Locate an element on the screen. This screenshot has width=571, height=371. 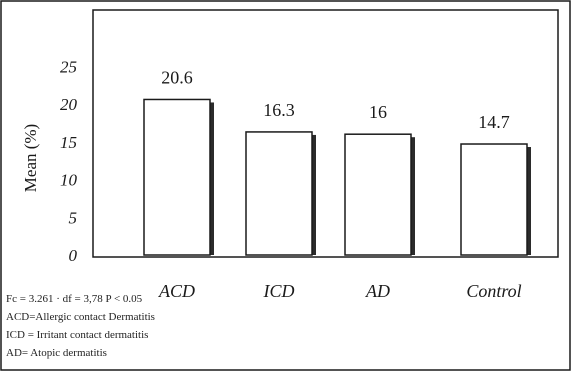
value-label-ad: 16 is located at coordinates (378, 112).